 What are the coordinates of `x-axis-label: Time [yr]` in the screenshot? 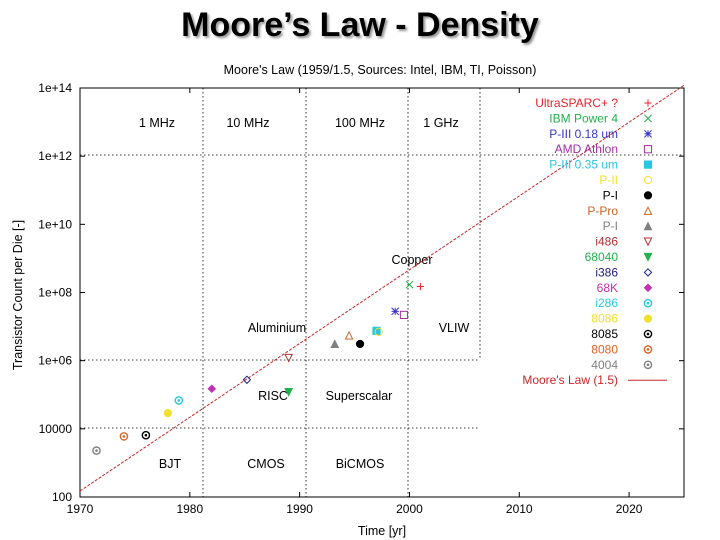 It's located at (382, 531).